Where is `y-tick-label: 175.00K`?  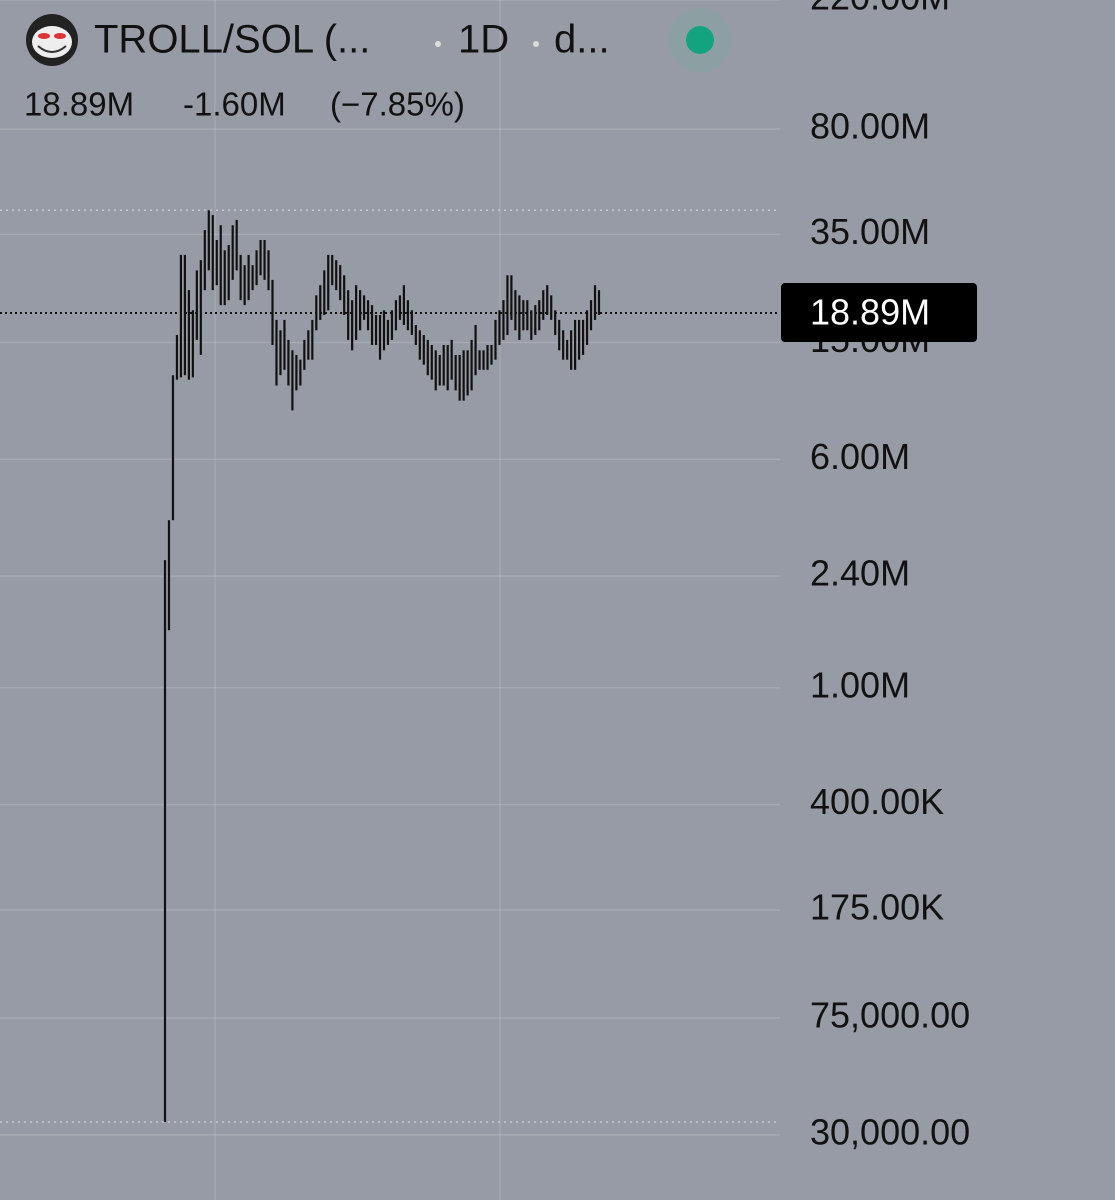 y-tick-label: 175.00K is located at coordinates (877, 907).